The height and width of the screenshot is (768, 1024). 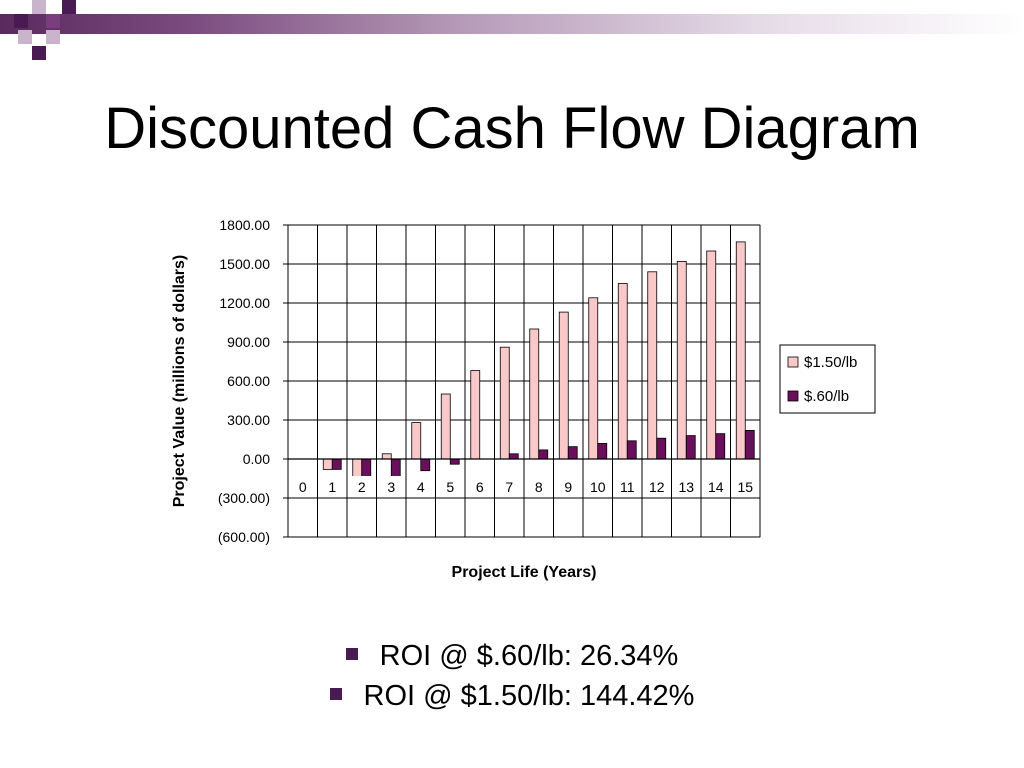 I want to click on x-axis-title: Project Life (Years), so click(x=524, y=572).